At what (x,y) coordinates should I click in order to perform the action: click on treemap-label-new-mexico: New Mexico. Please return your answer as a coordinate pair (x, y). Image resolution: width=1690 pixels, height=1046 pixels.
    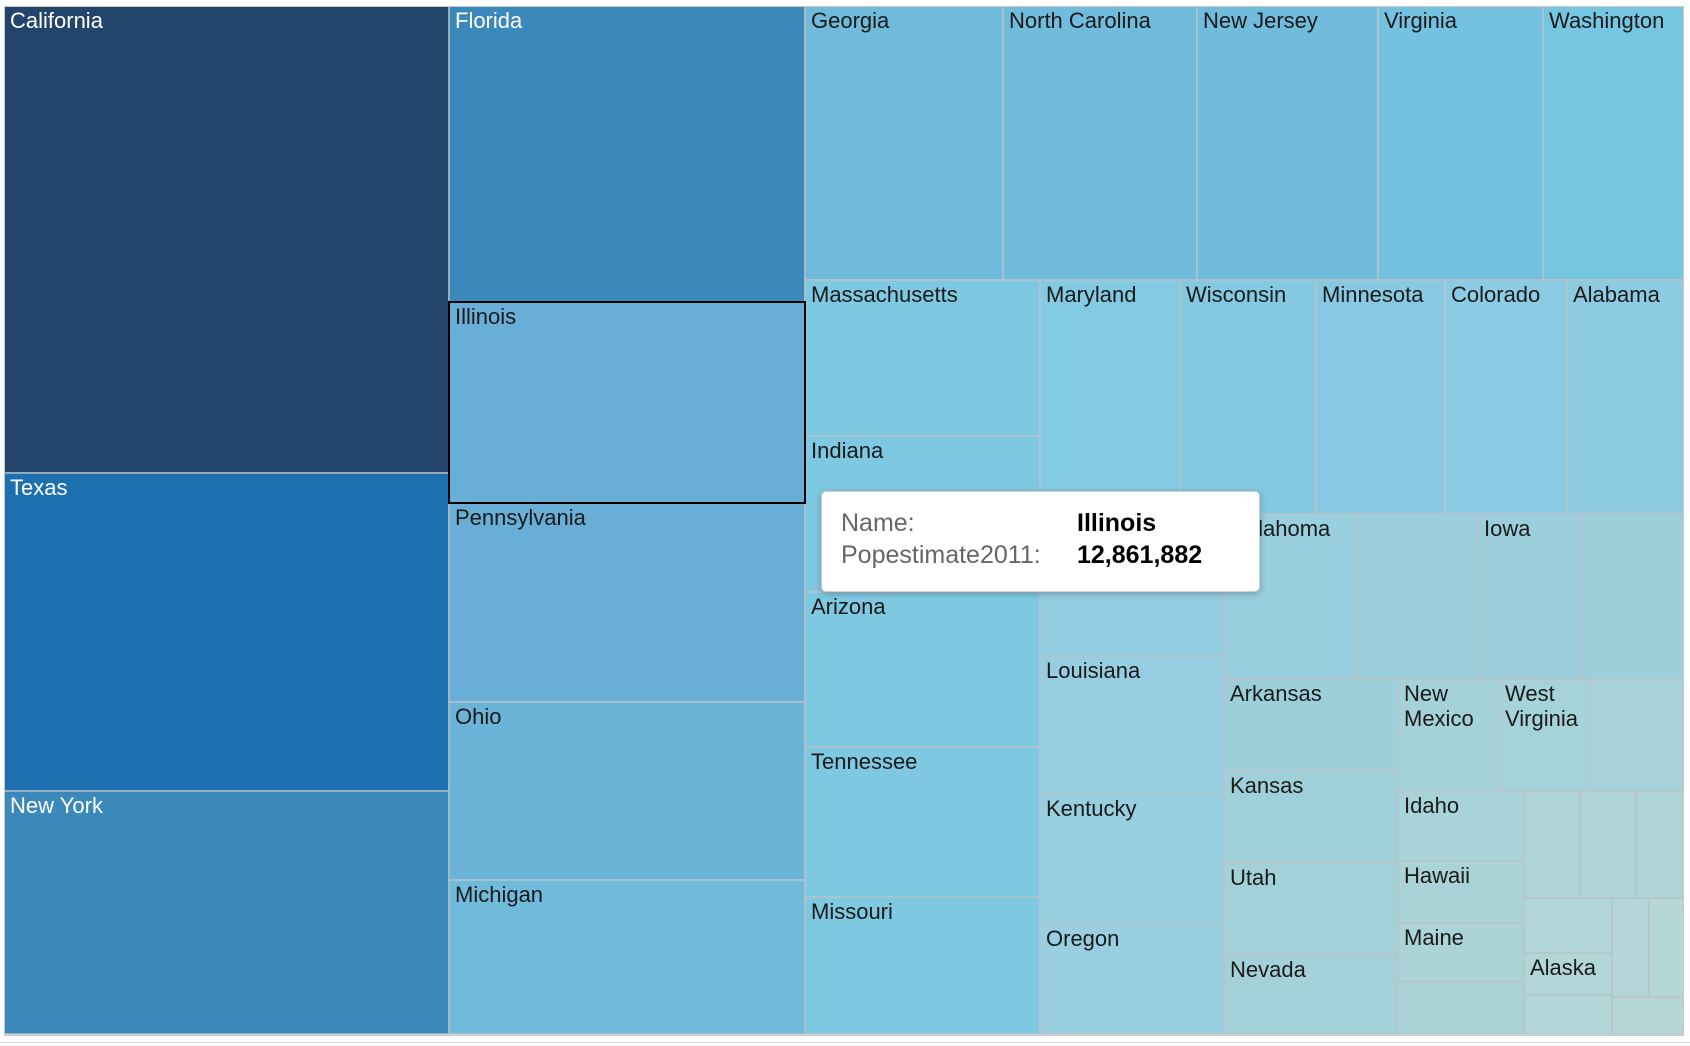
    Looking at the image, I should click on (1439, 706).